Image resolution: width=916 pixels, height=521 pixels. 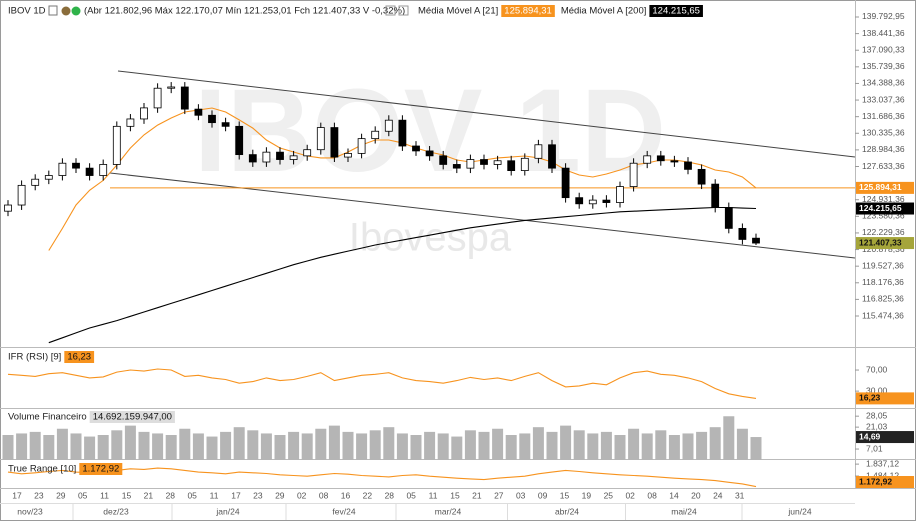 What do you see at coordinates (880, 242) in the screenshot?
I see `last-price-label: 121.407,33` at bounding box center [880, 242].